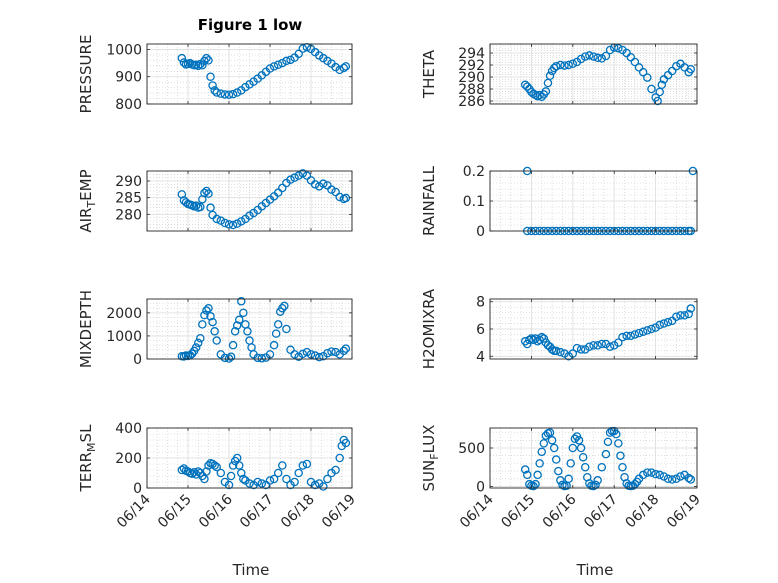  Describe the element at coordinates (643, 512) in the screenshot. I see `x-tick-label: 06/18` at that location.